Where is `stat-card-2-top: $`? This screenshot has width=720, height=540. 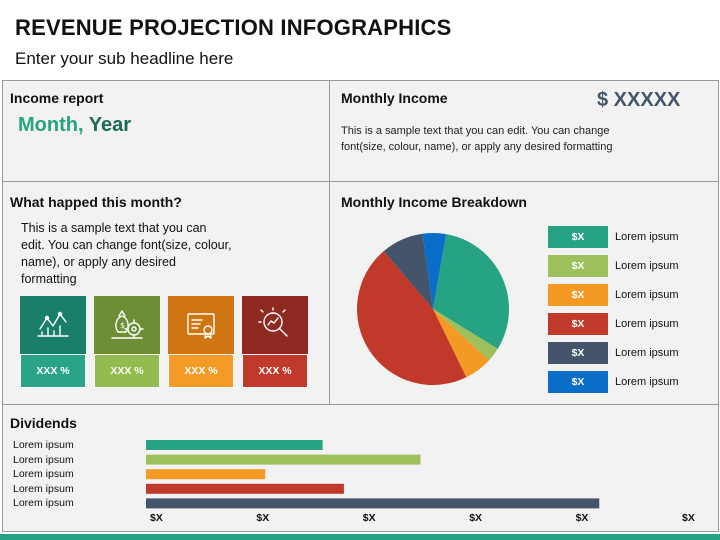 stat-card-2-top: $ is located at coordinates (127, 325).